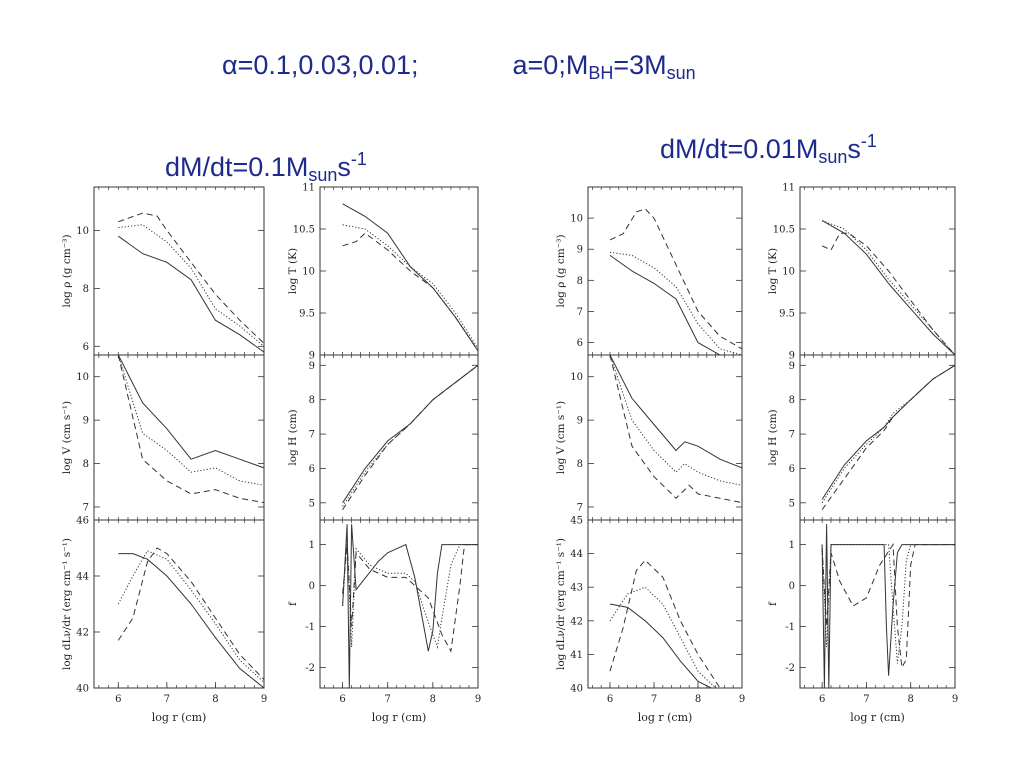 This screenshot has height=768, width=1024. Describe the element at coordinates (773, 603) in the screenshot. I see `y-axis-label: f` at that location.